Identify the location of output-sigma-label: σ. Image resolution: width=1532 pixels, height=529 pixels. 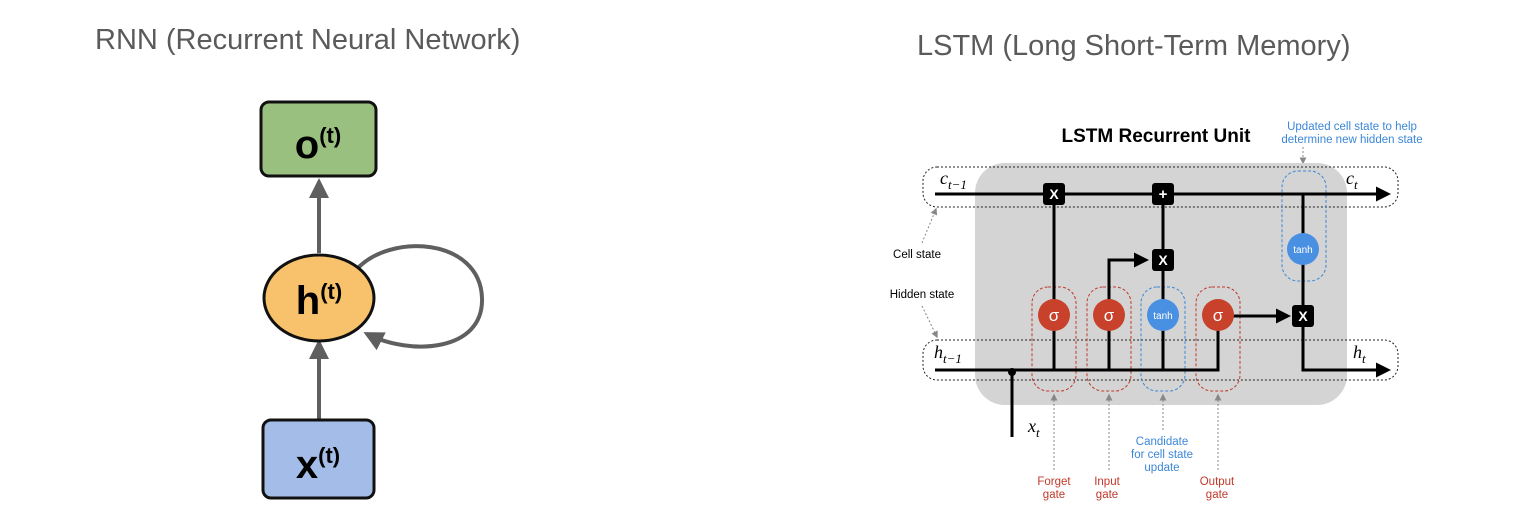
(1218, 315).